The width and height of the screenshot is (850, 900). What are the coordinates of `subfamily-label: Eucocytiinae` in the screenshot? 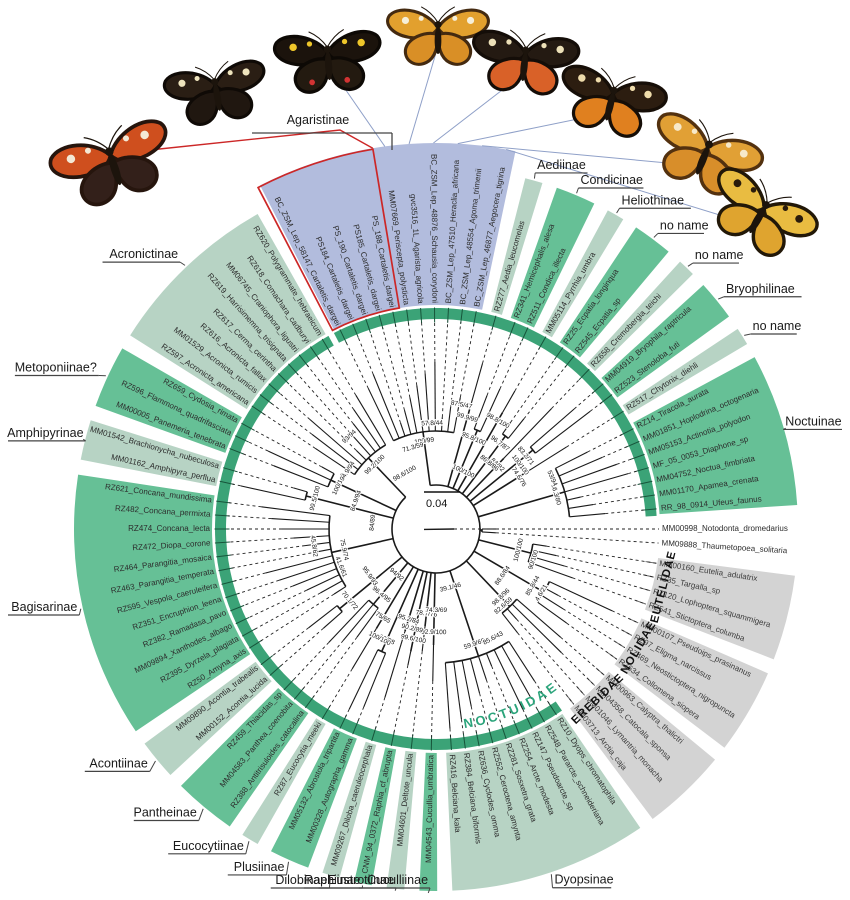 It's located at (208, 846).